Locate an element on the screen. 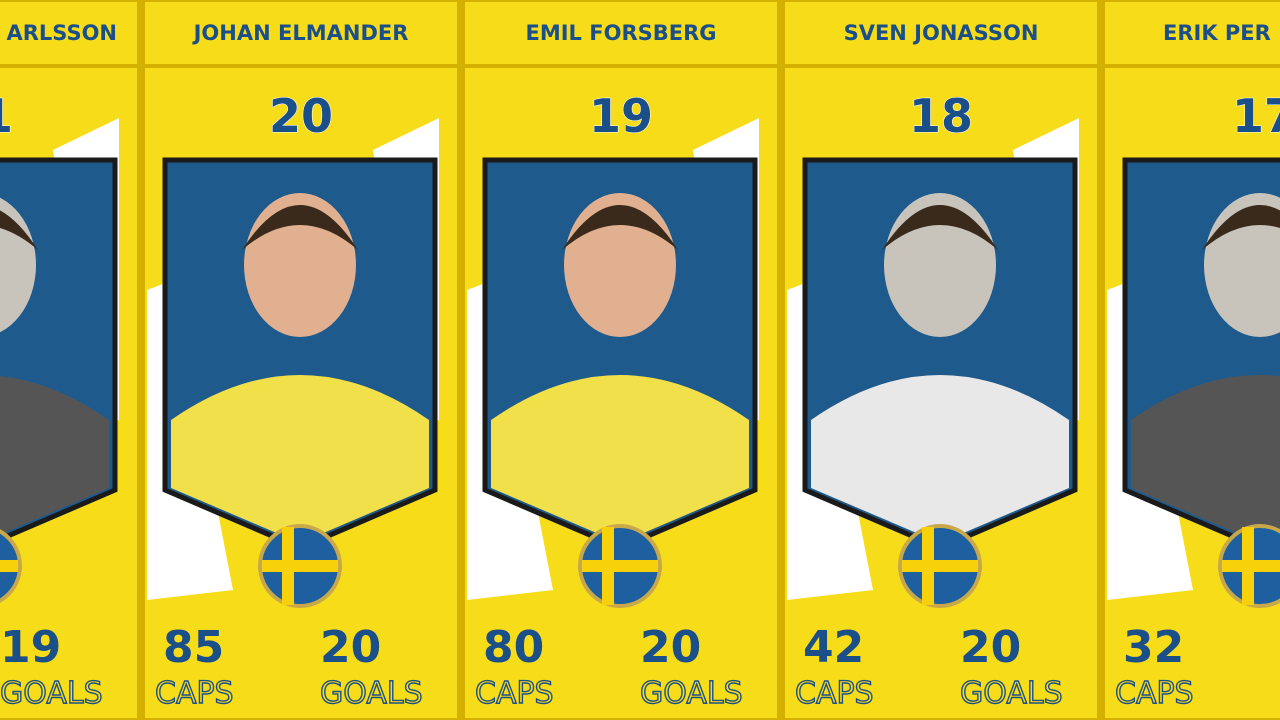  player-name: JOHAN ELMANDER is located at coordinates (300, 33).